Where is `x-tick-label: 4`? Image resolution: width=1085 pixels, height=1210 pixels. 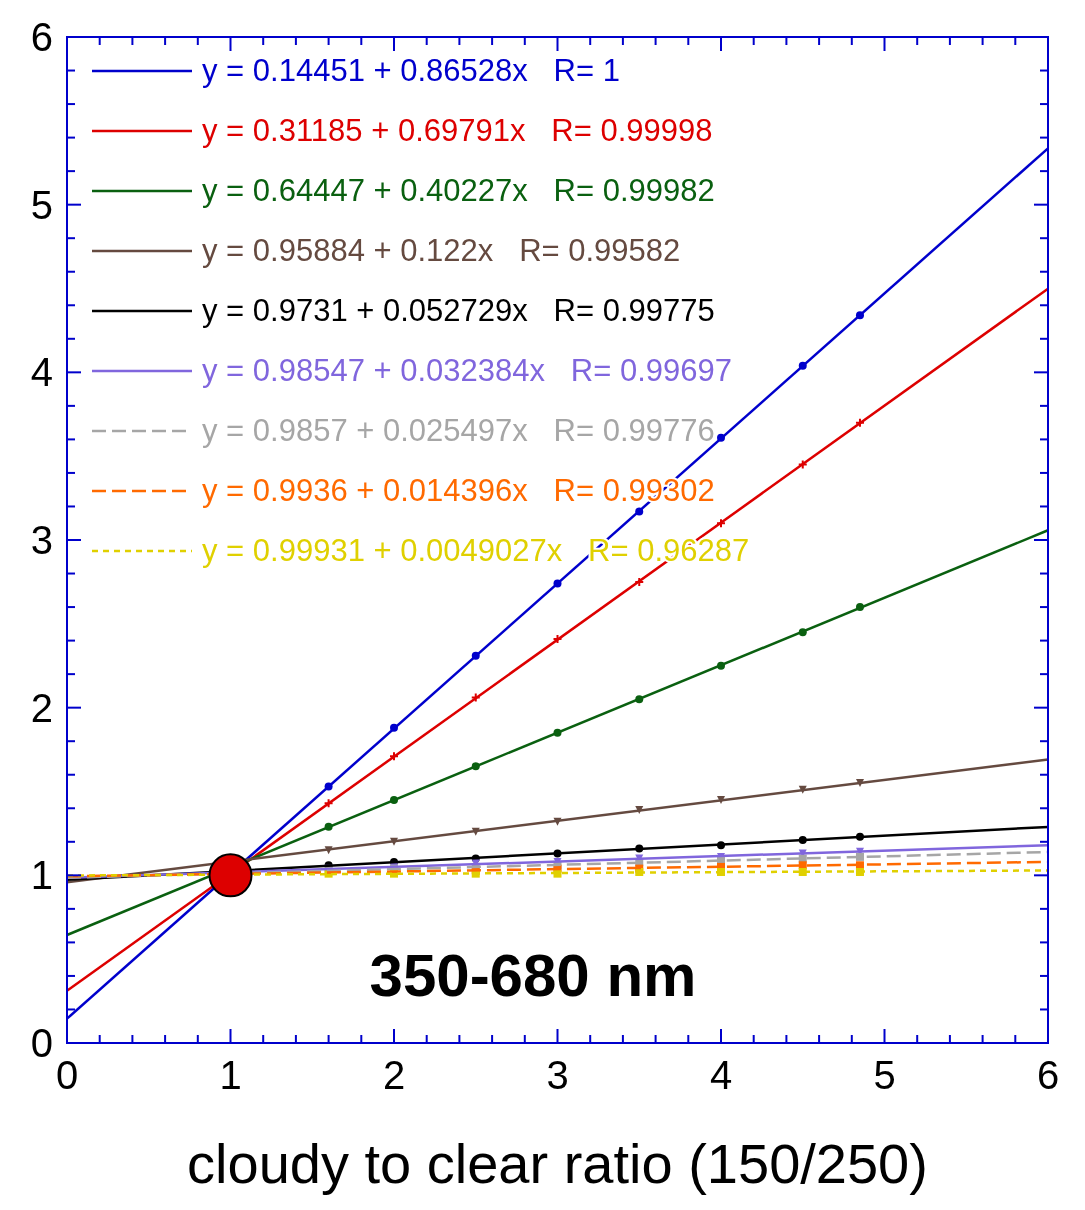 x-tick-label: 4 is located at coordinates (721, 1075).